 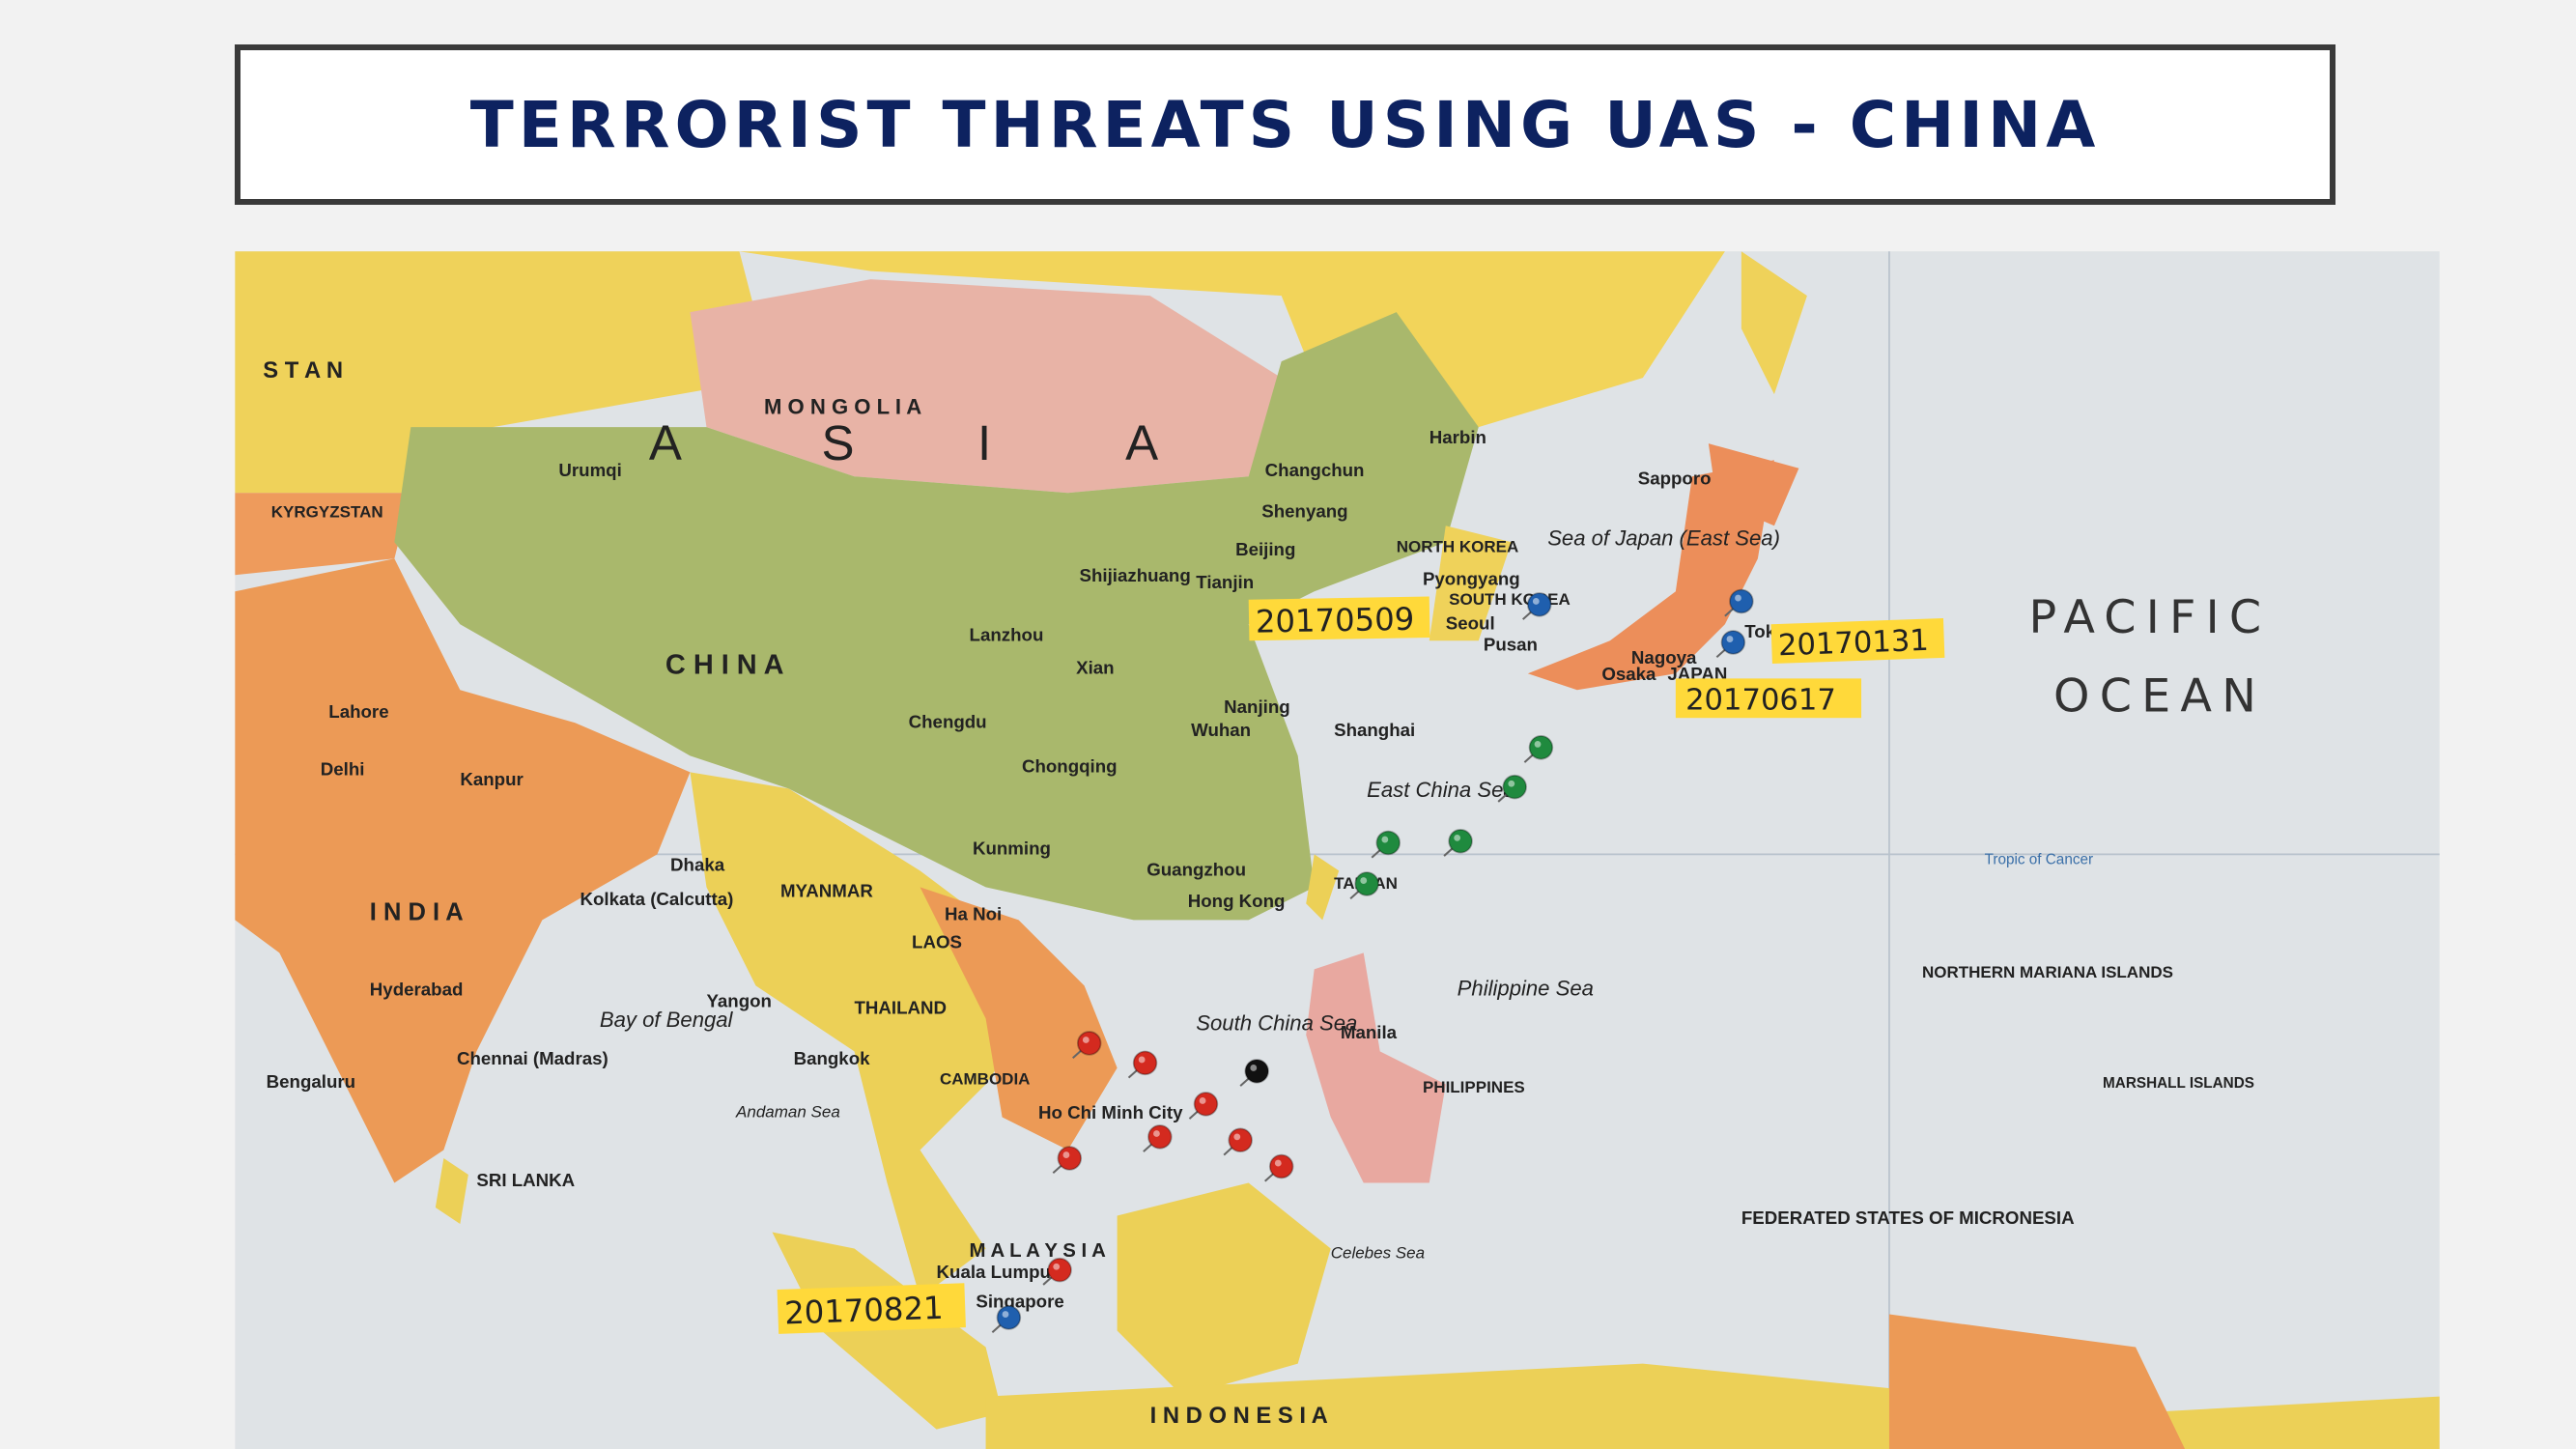 I want to click on city-label: Xian, so click(x=1095, y=667).